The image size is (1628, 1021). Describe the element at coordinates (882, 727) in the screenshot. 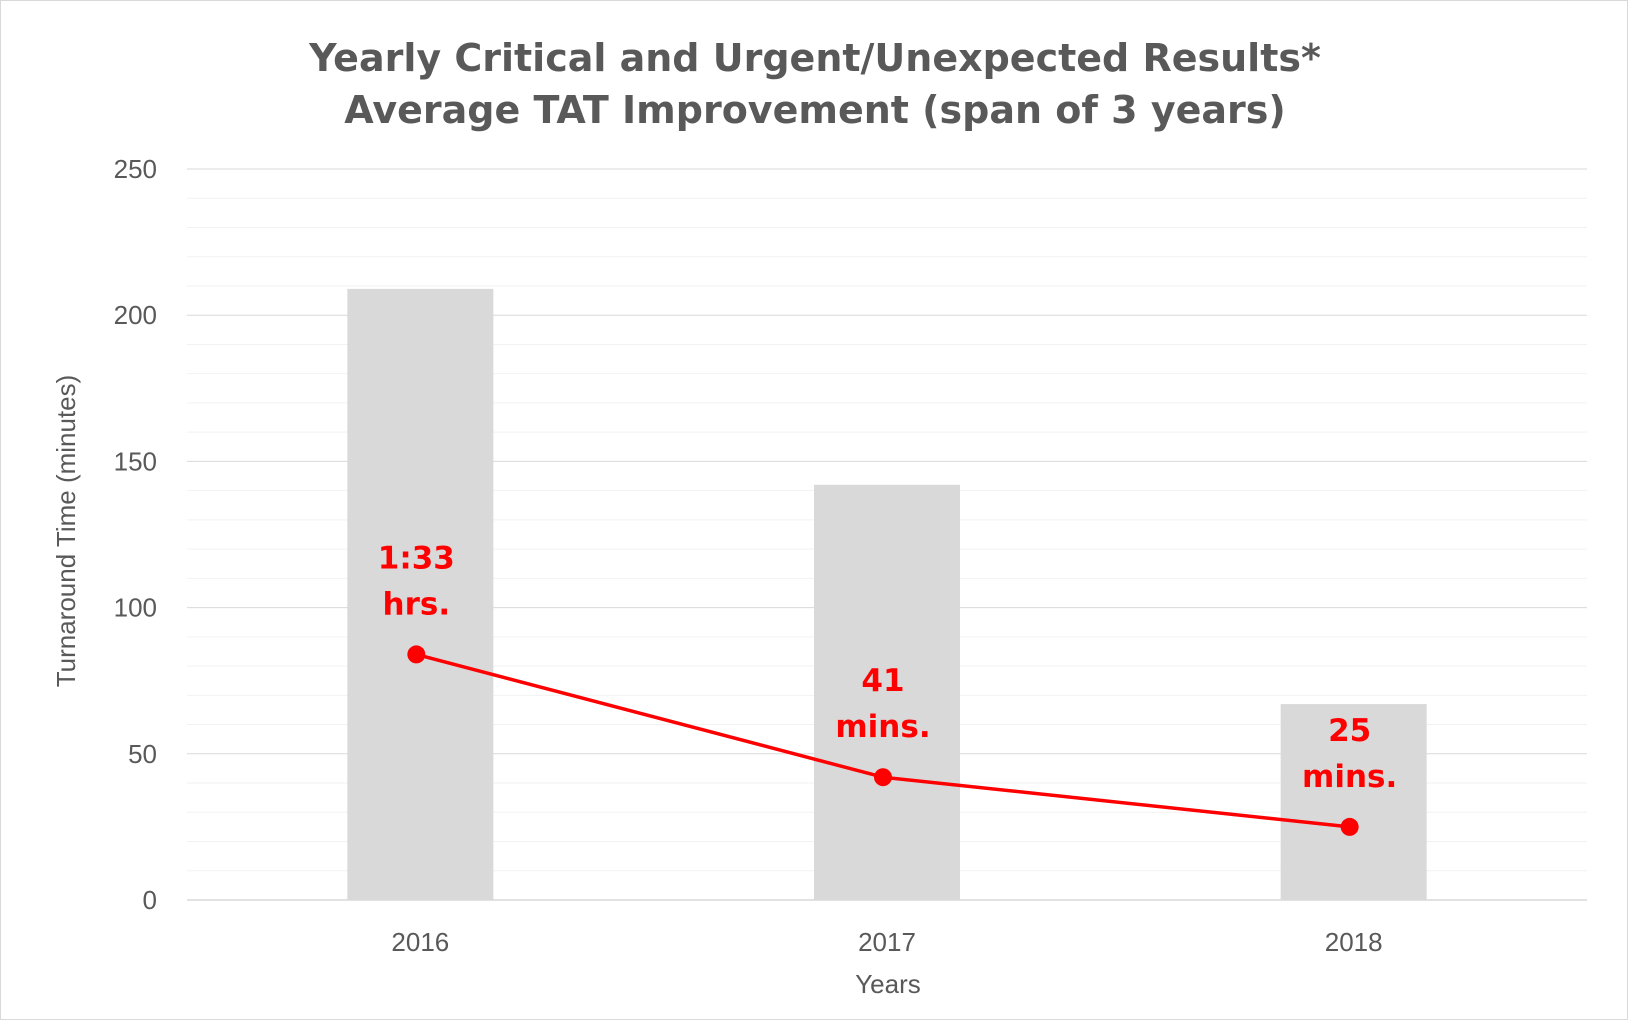

I see `data-label-2017: mins.` at that location.